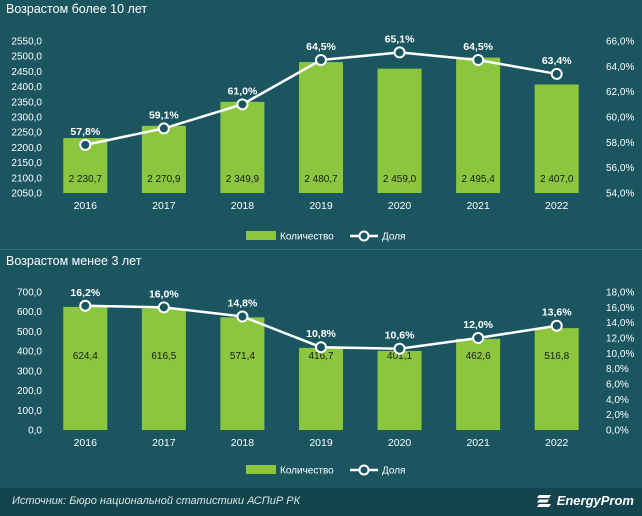 Image resolution: width=642 pixels, height=516 pixels. I want to click on bar-value-label: 2 230,7, so click(86, 179).